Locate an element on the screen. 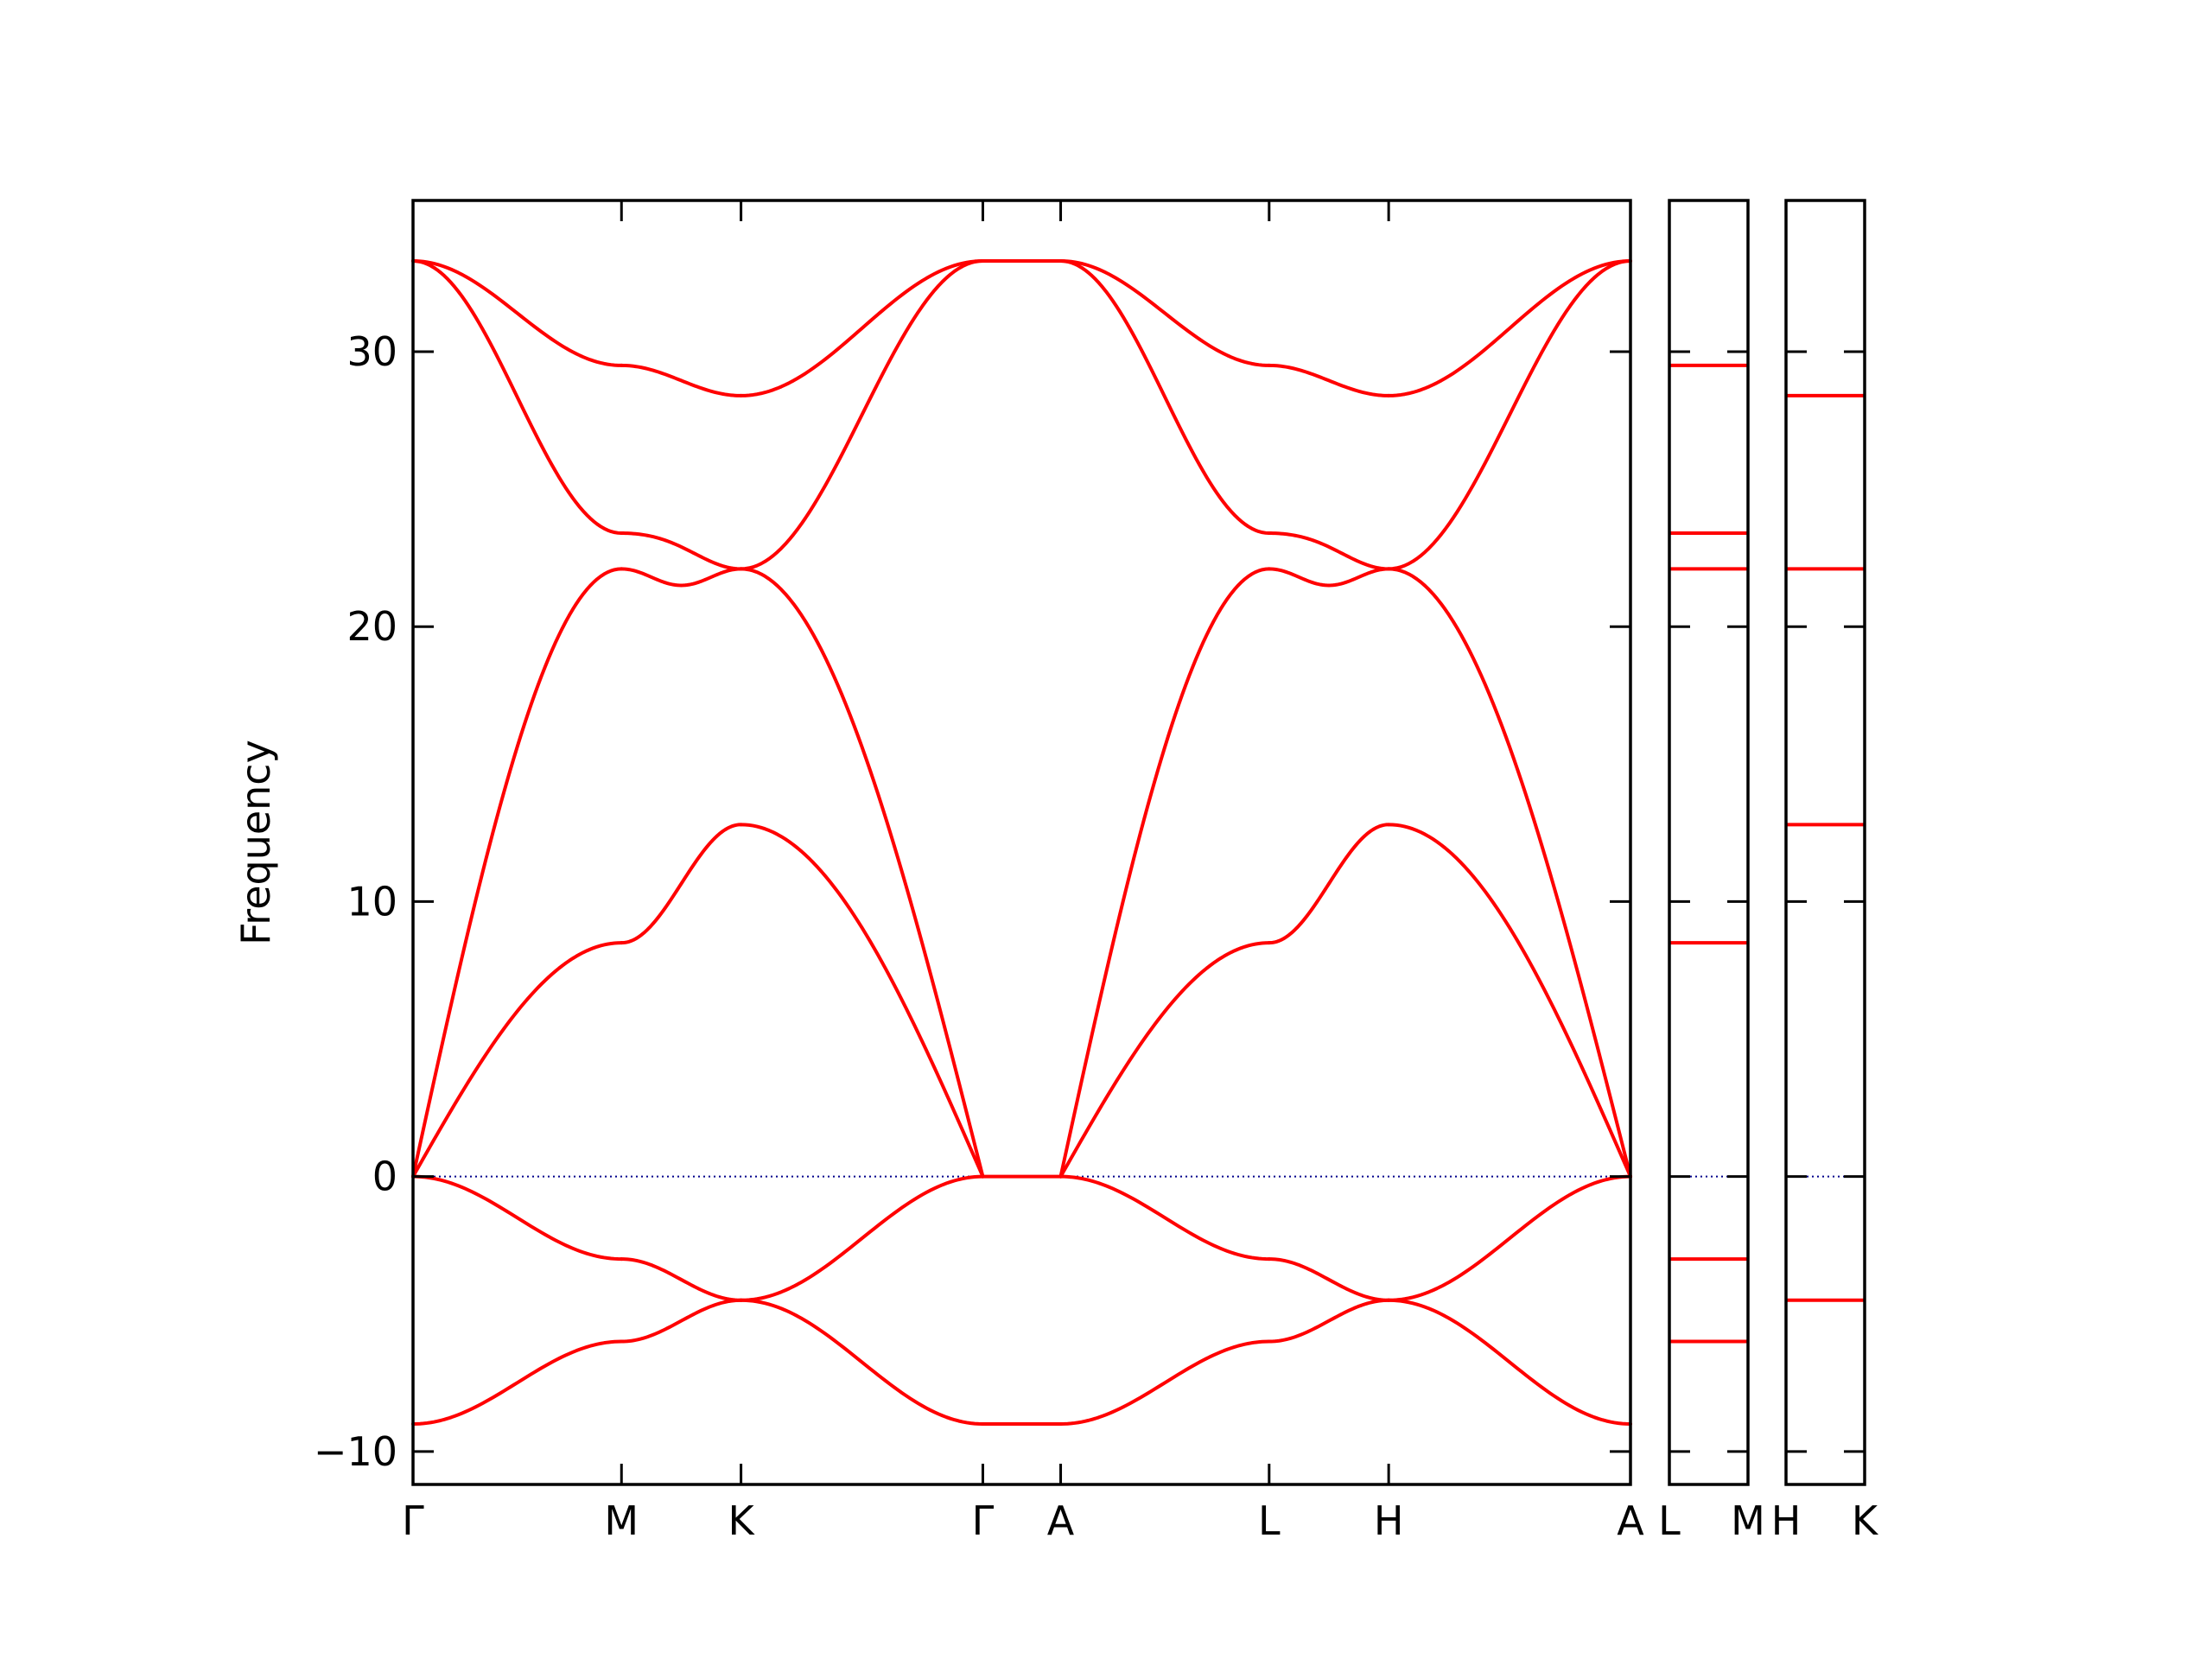 Image resolution: width=2212 pixels, height=1659 pixels. y-tick-label: −10 is located at coordinates (355, 1451).